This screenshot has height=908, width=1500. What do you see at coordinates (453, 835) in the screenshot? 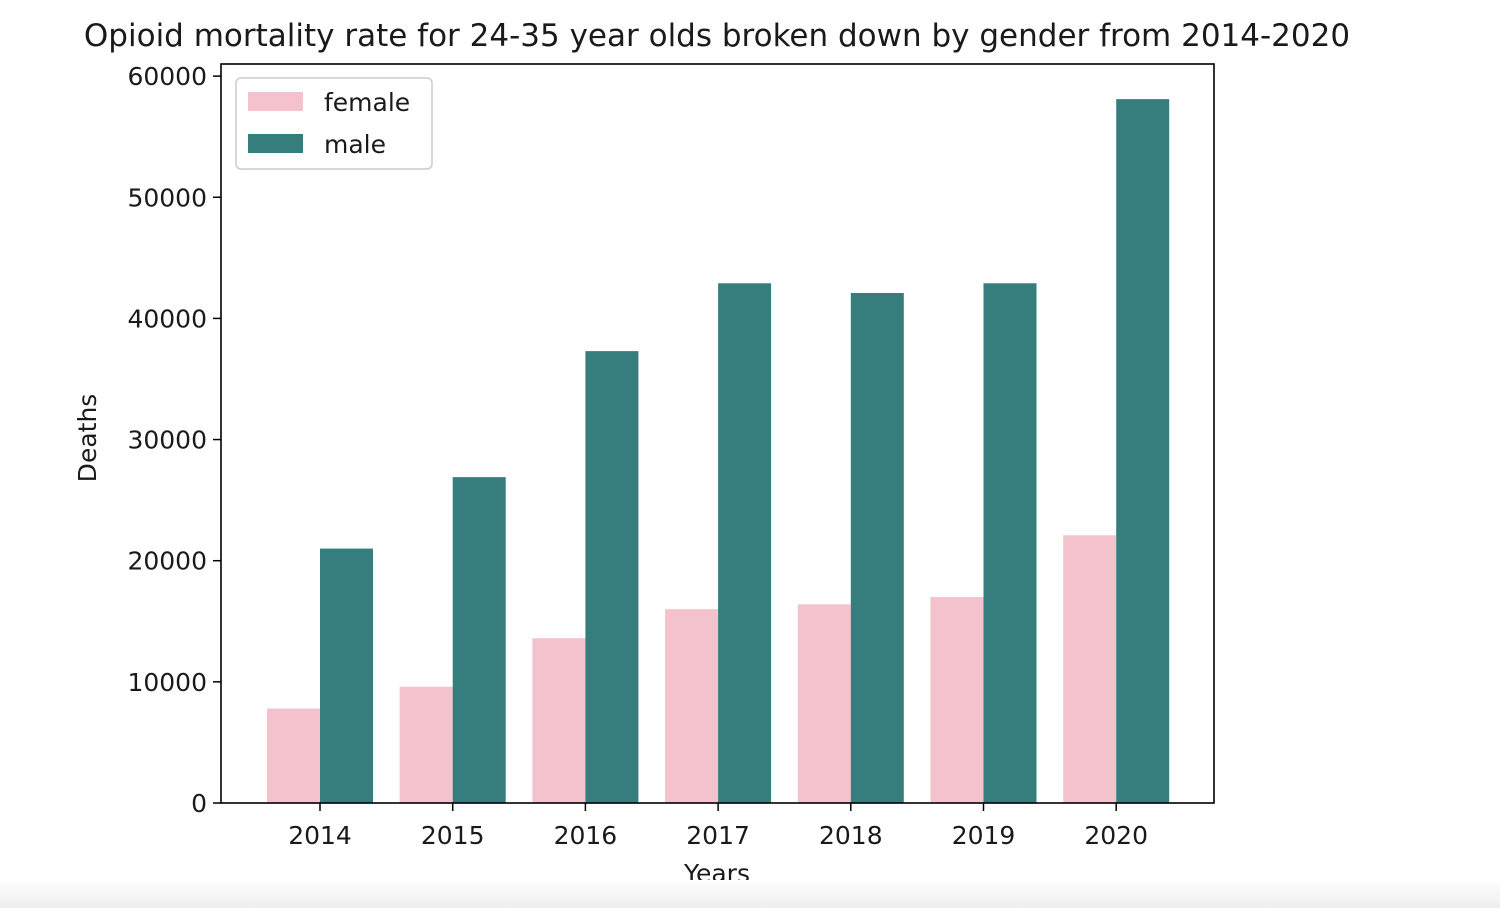
I see `x-tick-label: 2015` at bounding box center [453, 835].